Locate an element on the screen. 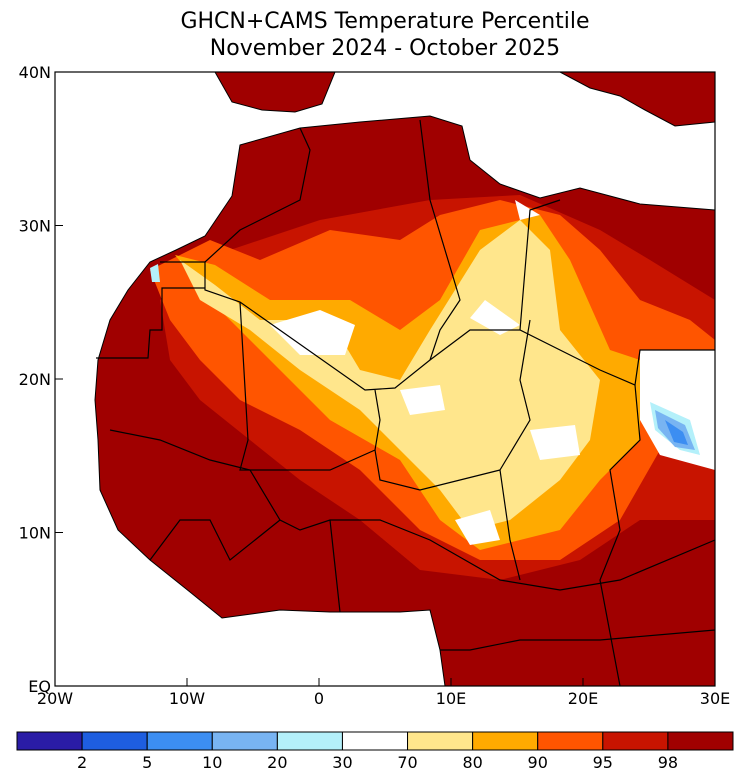  x-tick-label: 10E is located at coordinates (451, 698).